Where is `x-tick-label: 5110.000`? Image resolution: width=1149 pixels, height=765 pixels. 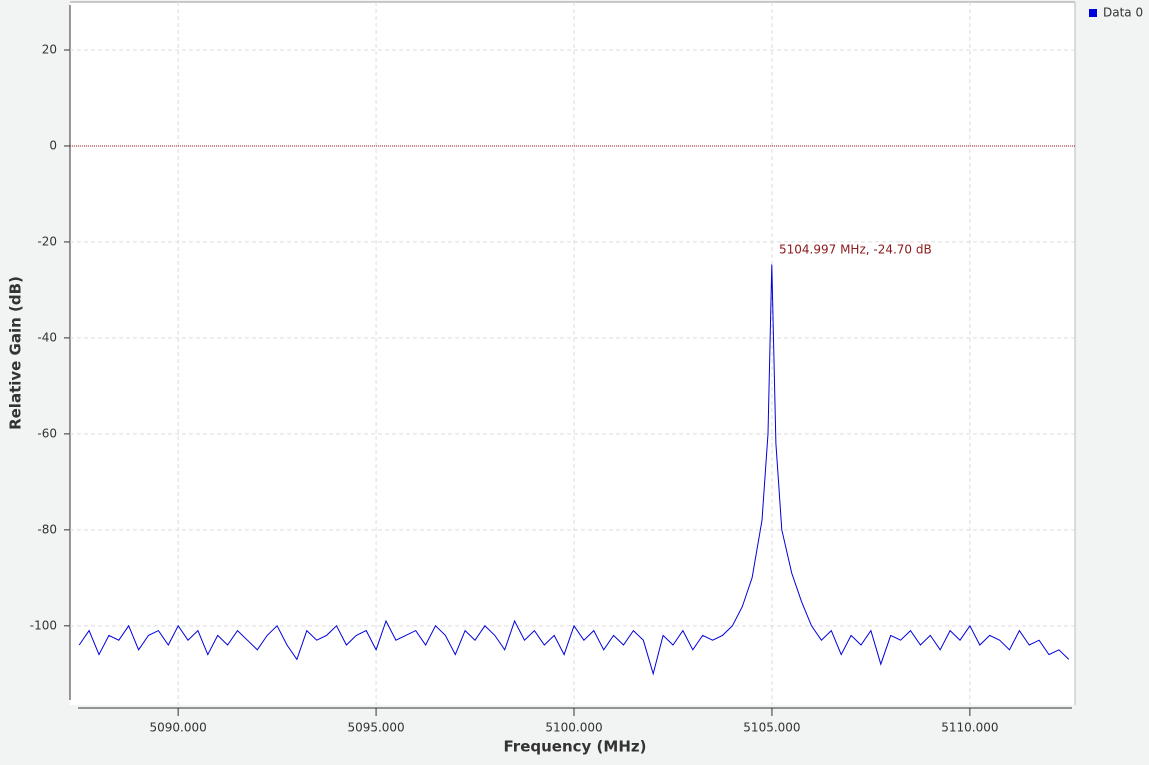 x-tick-label: 5110.000 is located at coordinates (969, 728).